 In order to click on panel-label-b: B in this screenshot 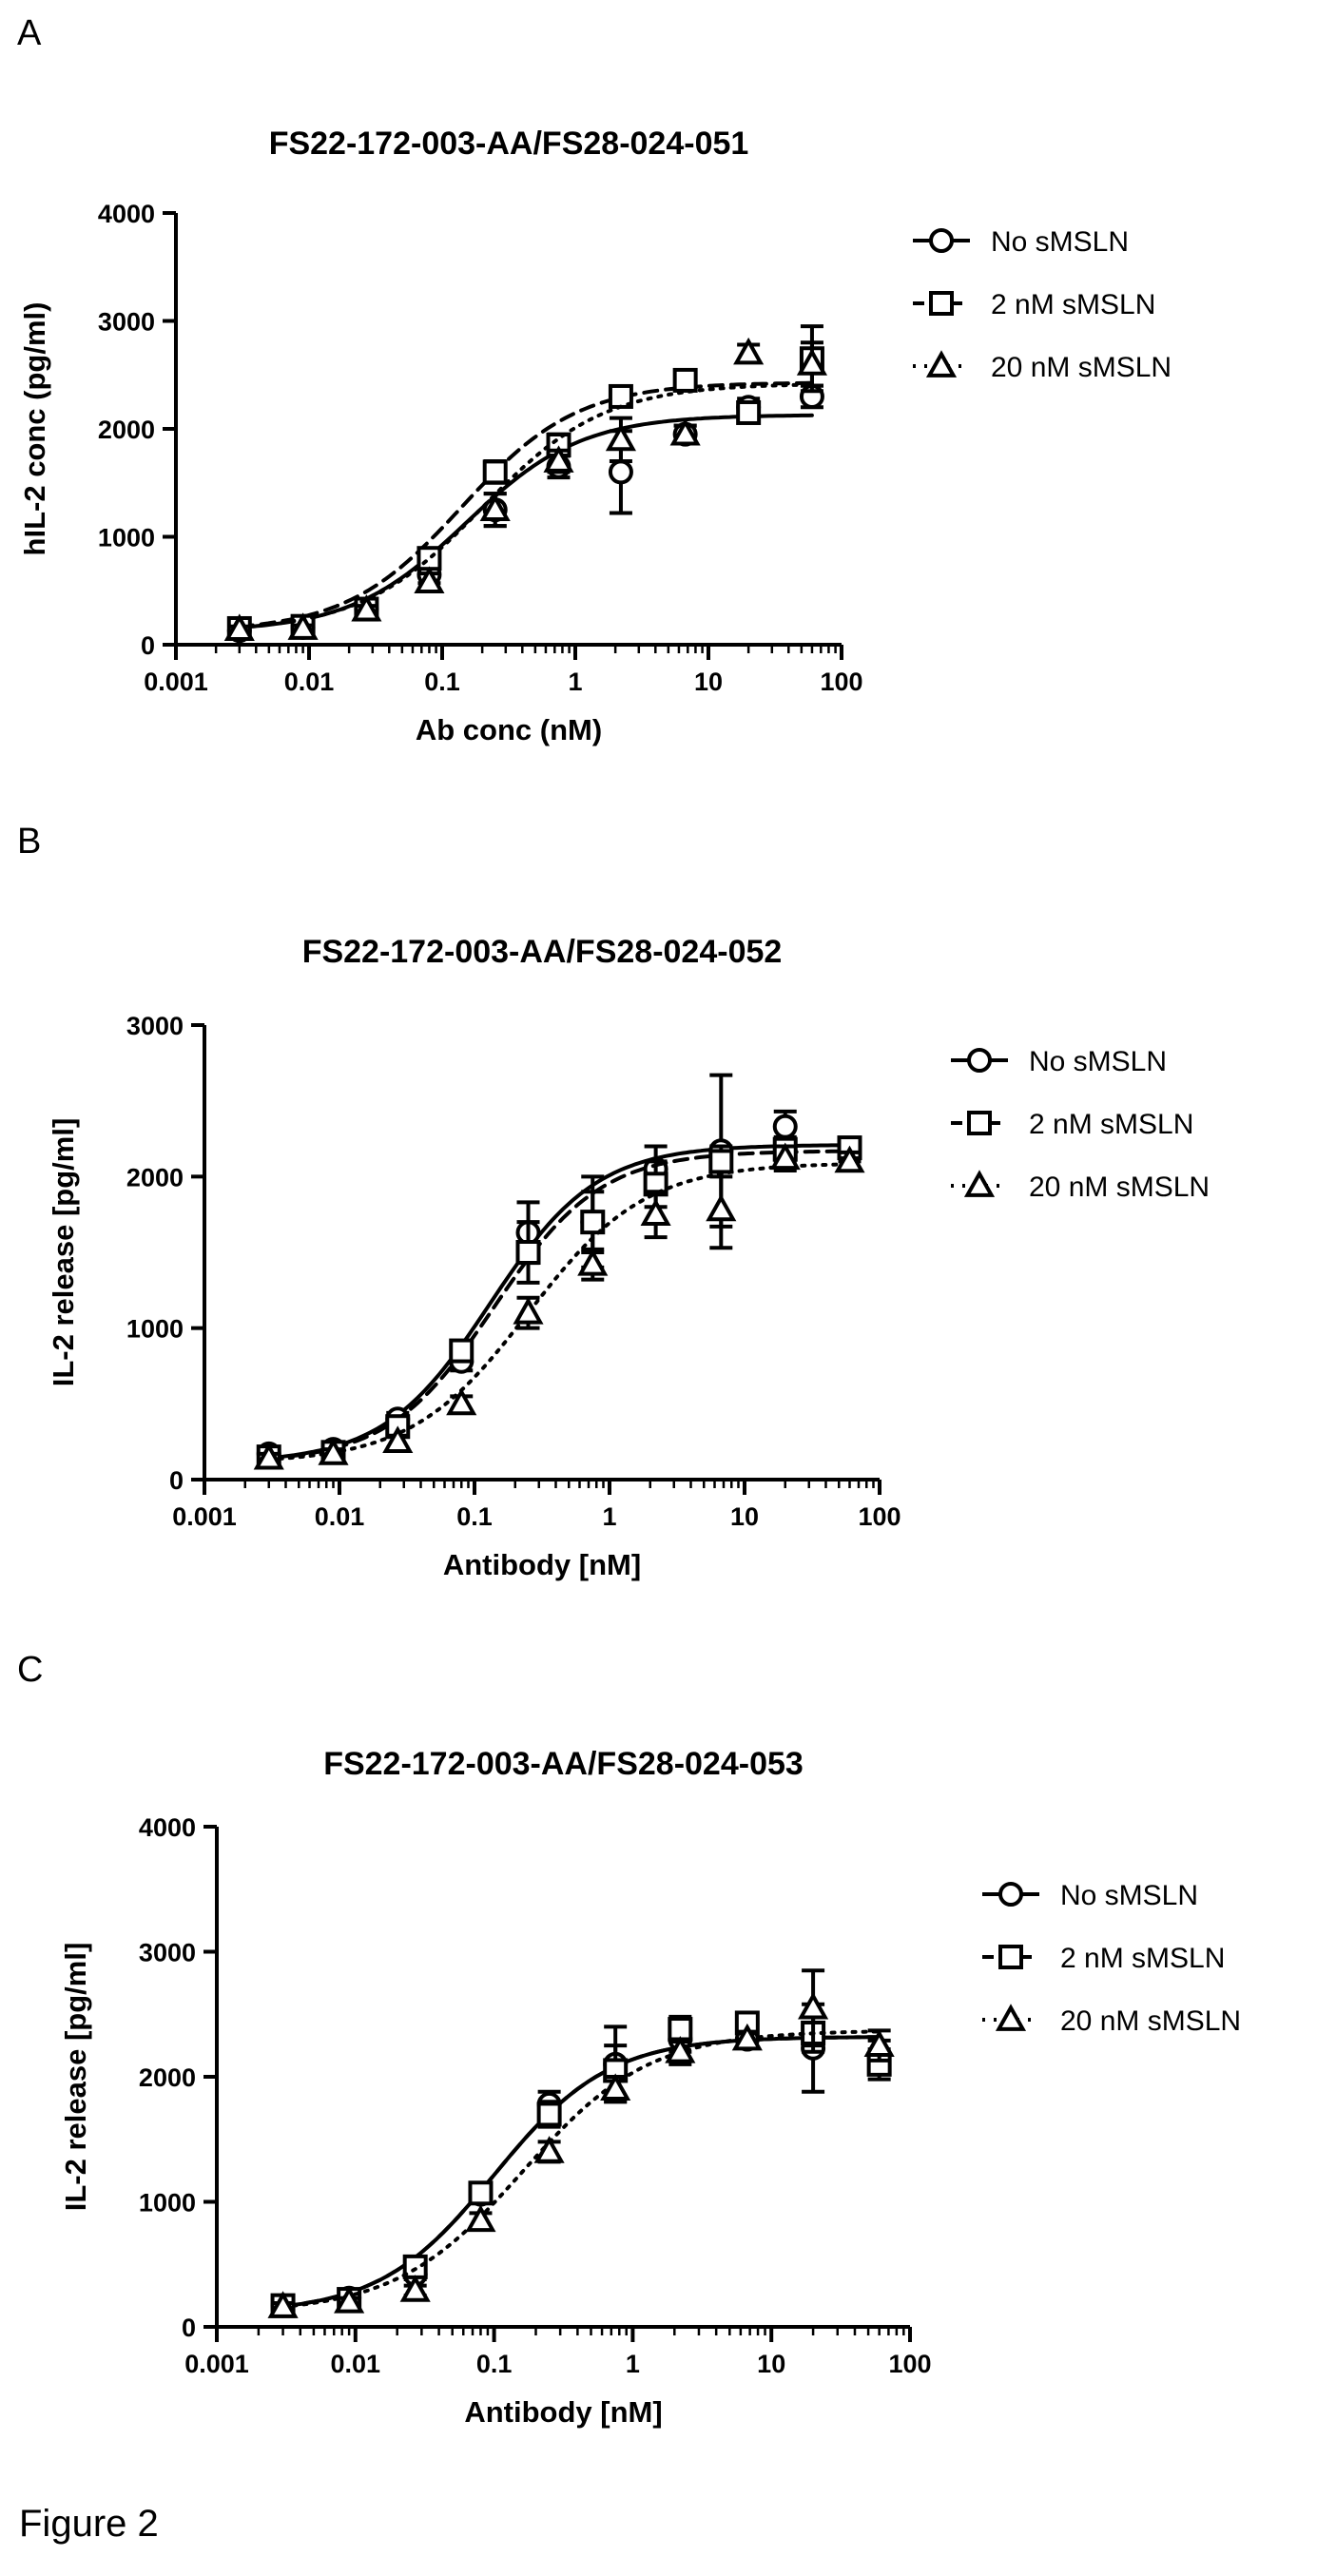, I will do `click(29, 842)`.